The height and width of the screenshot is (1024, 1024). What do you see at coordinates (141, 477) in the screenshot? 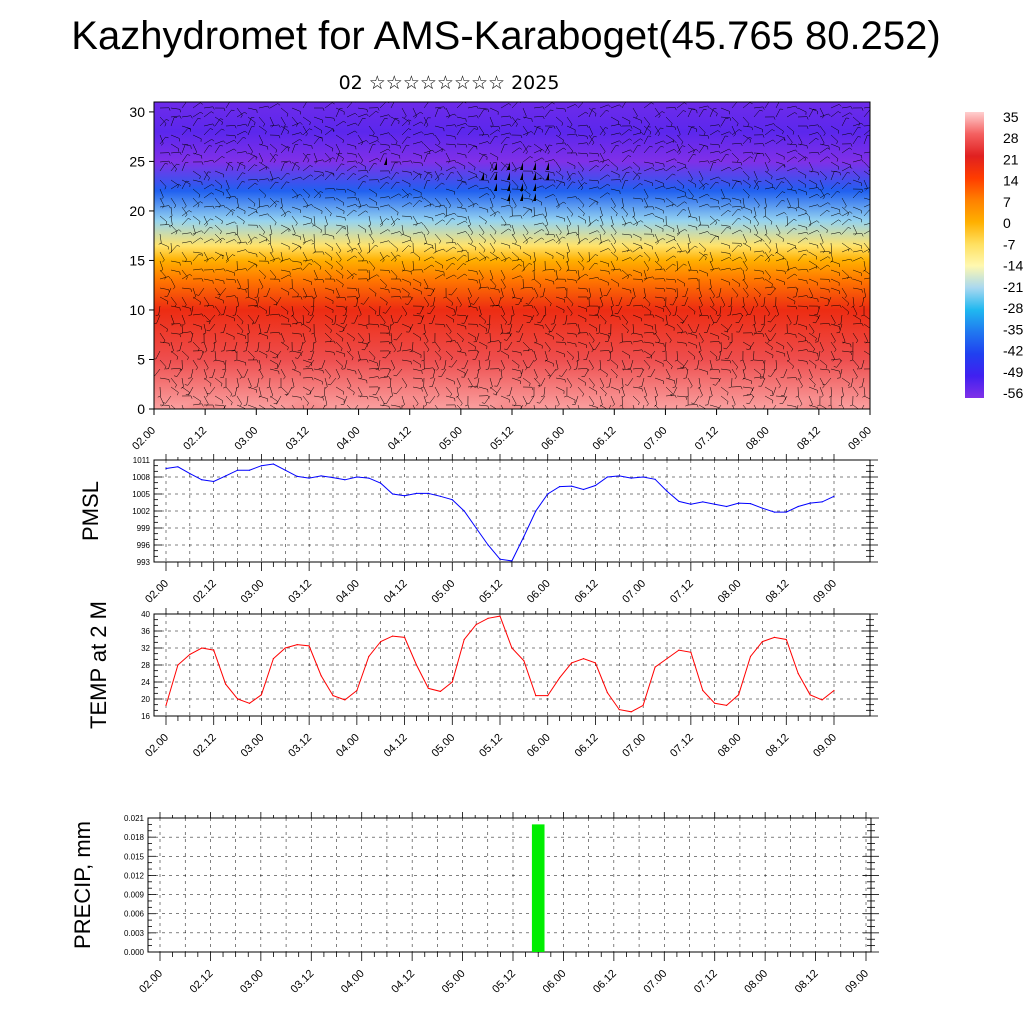
I see `y-tick-label: 1008` at bounding box center [141, 477].